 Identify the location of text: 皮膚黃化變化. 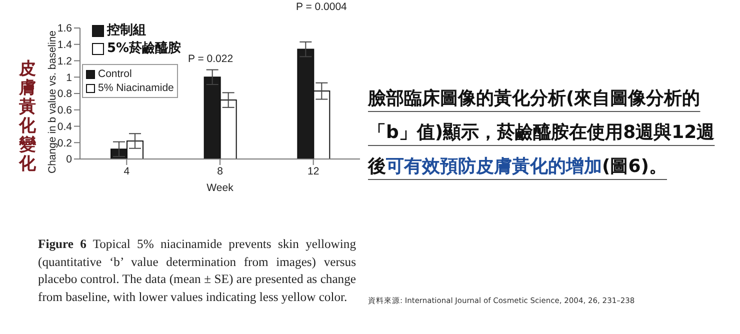
(28, 116).